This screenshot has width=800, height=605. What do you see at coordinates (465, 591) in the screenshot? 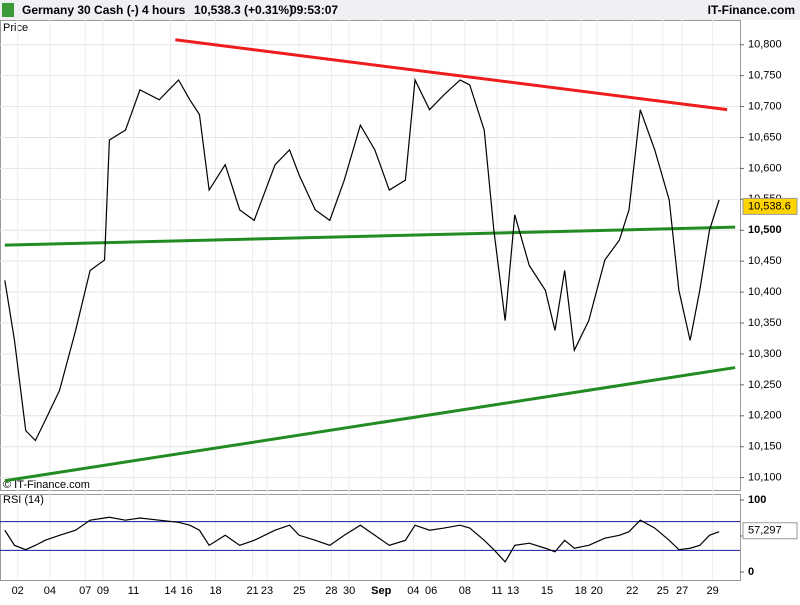
I see `x-tick-label: 08` at bounding box center [465, 591].